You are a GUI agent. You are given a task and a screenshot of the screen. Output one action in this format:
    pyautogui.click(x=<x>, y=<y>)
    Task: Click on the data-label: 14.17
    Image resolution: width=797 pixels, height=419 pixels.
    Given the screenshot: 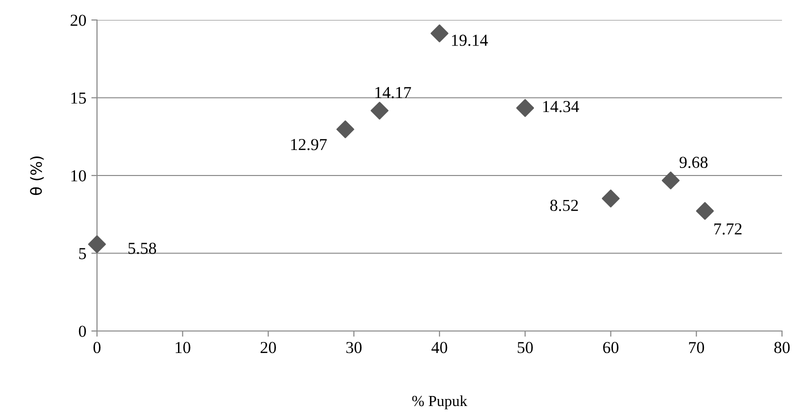 What is the action you would take?
    pyautogui.click(x=393, y=92)
    